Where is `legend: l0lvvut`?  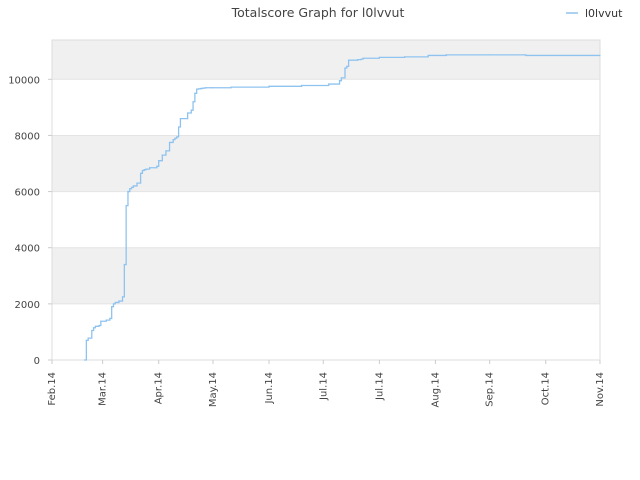
legend: l0lvvut is located at coordinates (594, 13).